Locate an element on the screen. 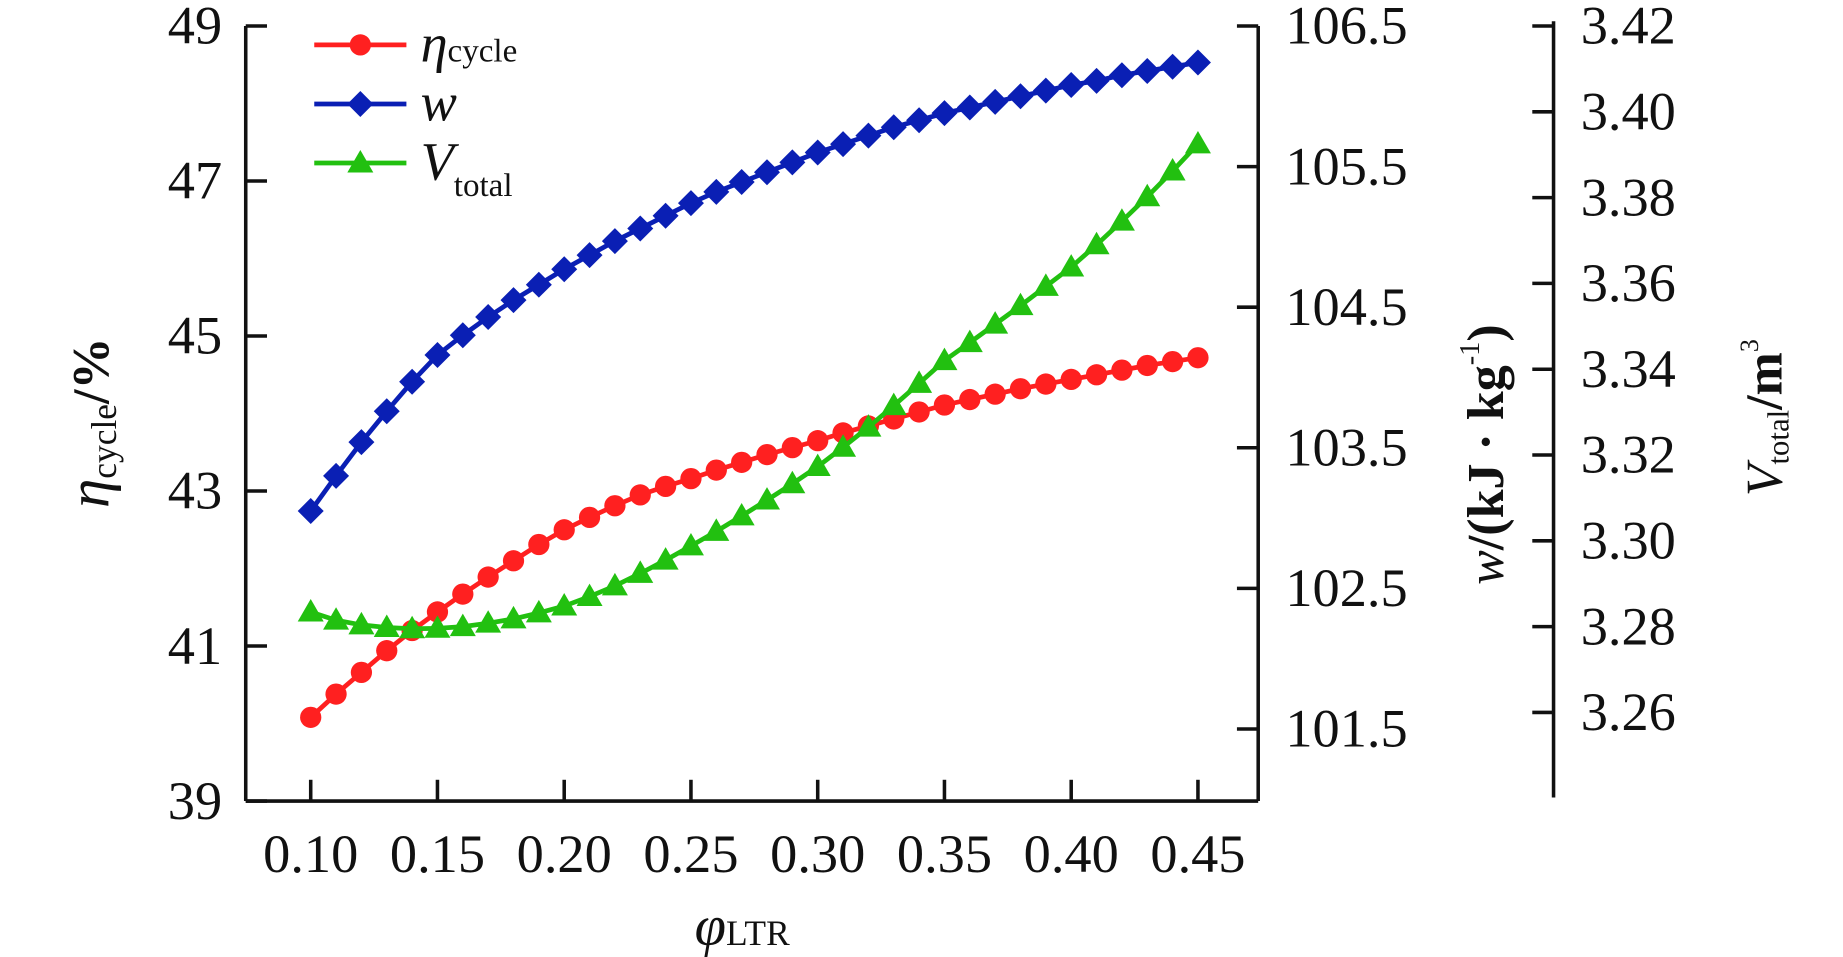  x-tick-label: 0.45 is located at coordinates (1197, 854).